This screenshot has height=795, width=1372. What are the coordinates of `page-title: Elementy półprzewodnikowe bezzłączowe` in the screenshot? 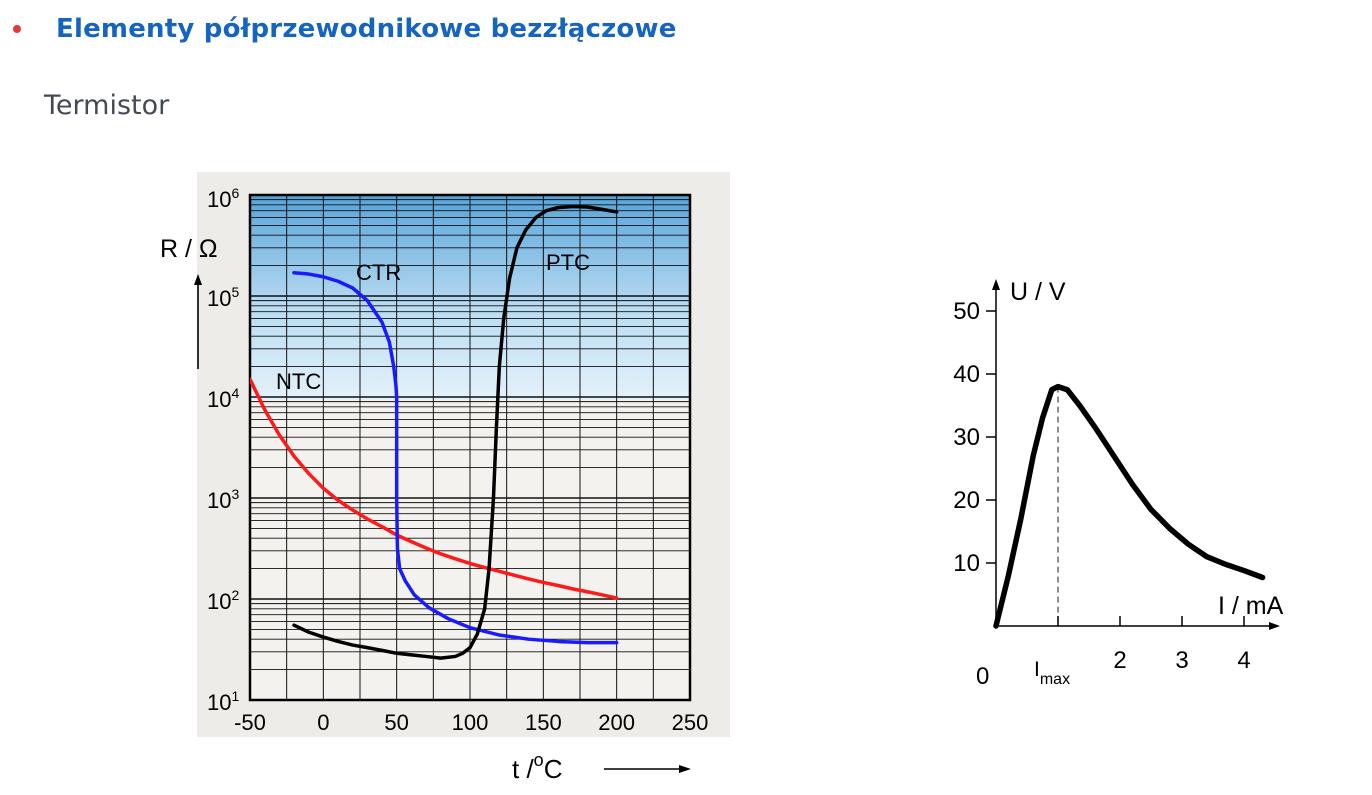 It's located at (366, 29).